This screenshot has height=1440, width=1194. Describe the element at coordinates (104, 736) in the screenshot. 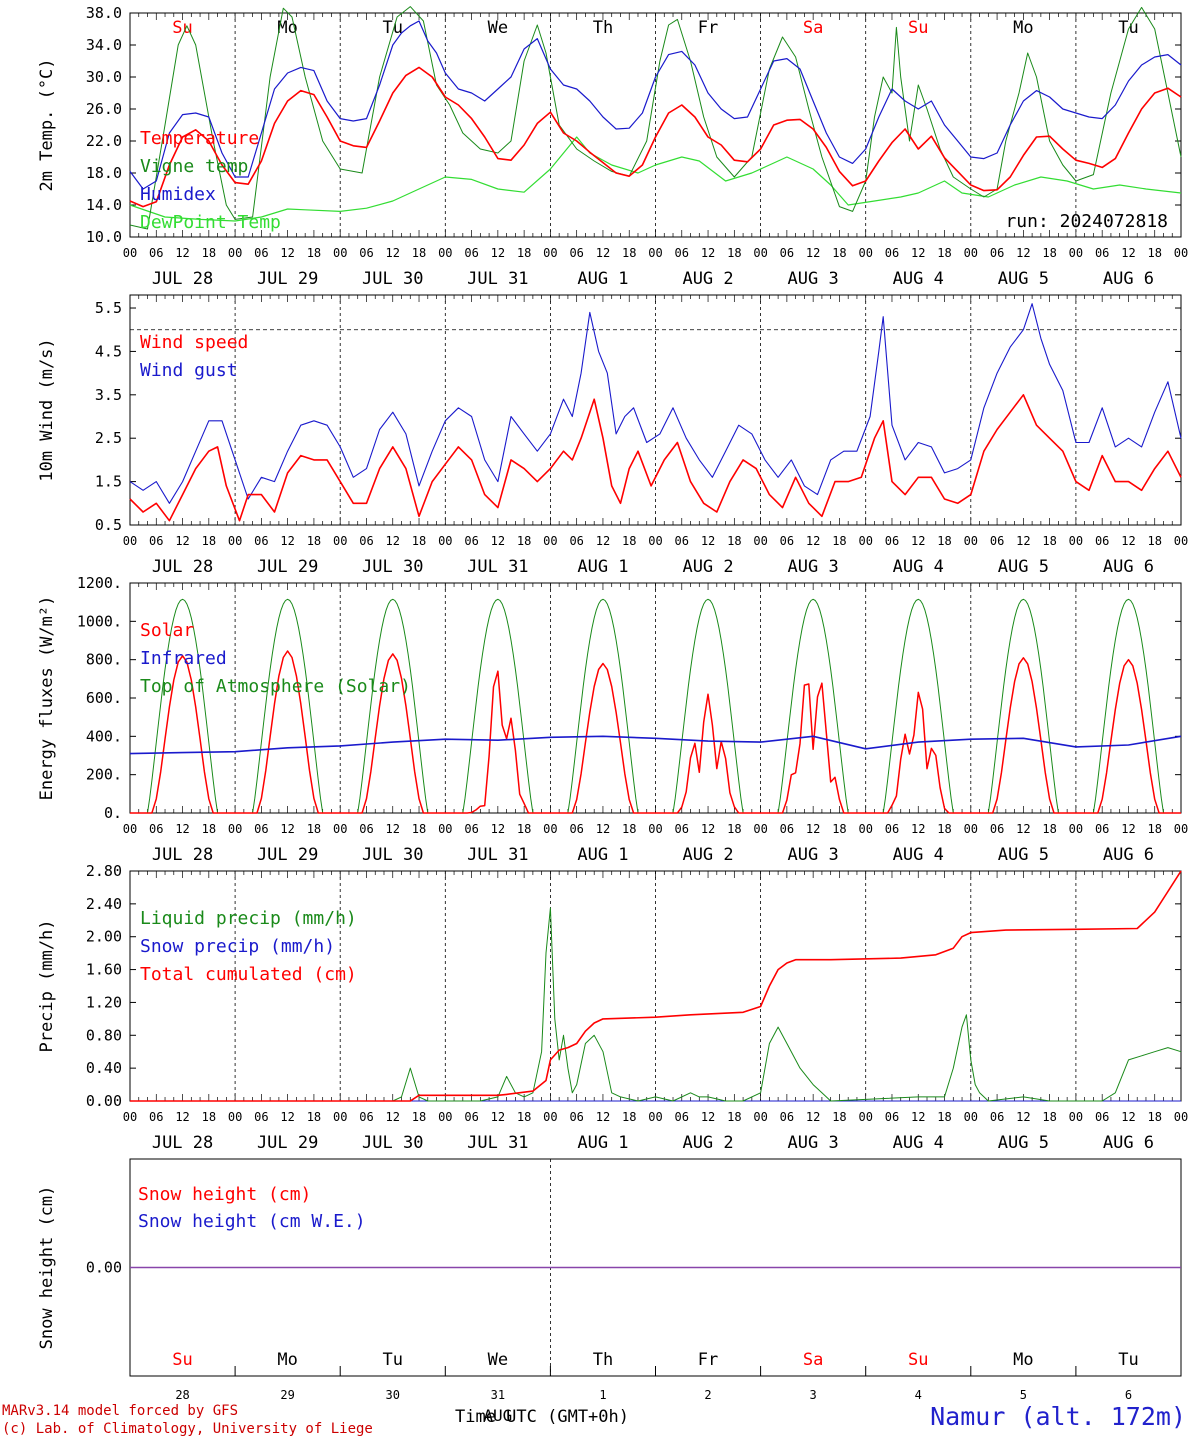

I see `y-tick-label: 400.` at that location.